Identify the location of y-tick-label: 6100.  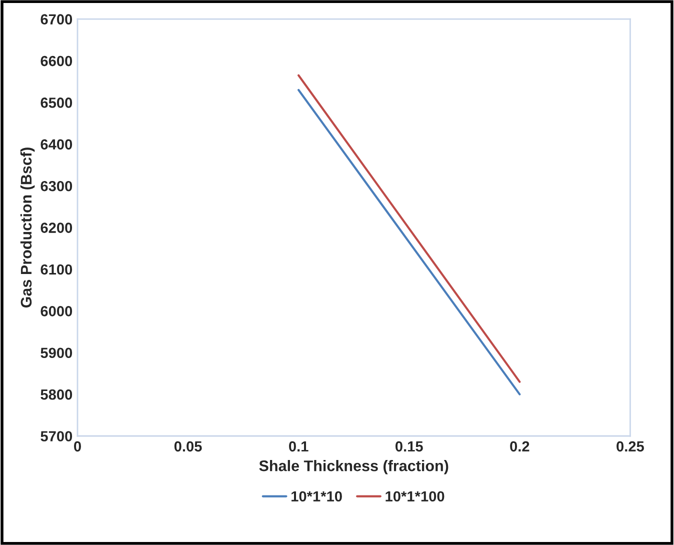
(56, 269).